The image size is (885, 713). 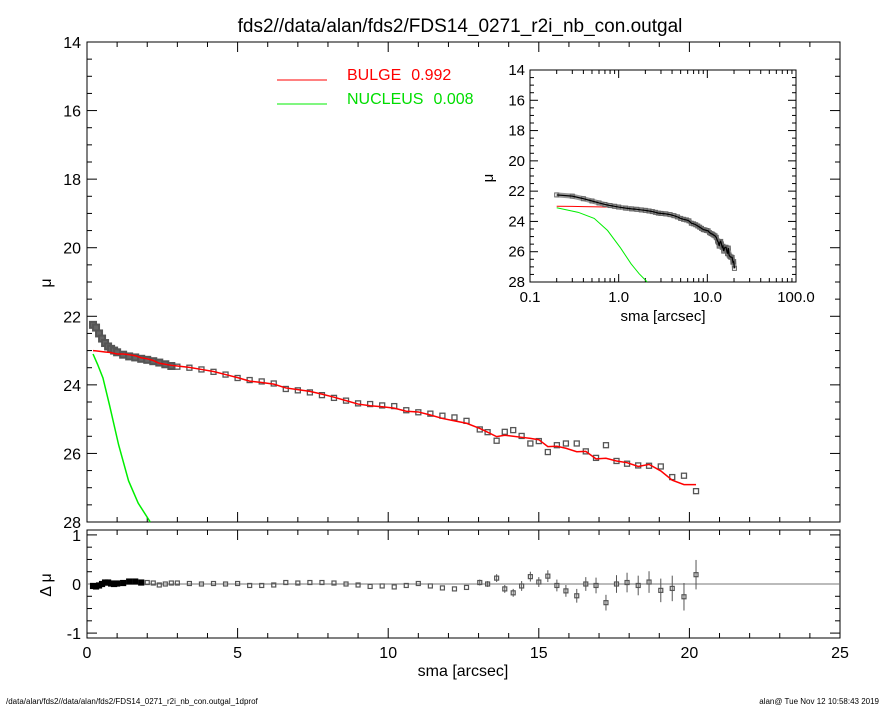 What do you see at coordinates (72, 43) in the screenshot?
I see `y-tick-label: 14` at bounding box center [72, 43].